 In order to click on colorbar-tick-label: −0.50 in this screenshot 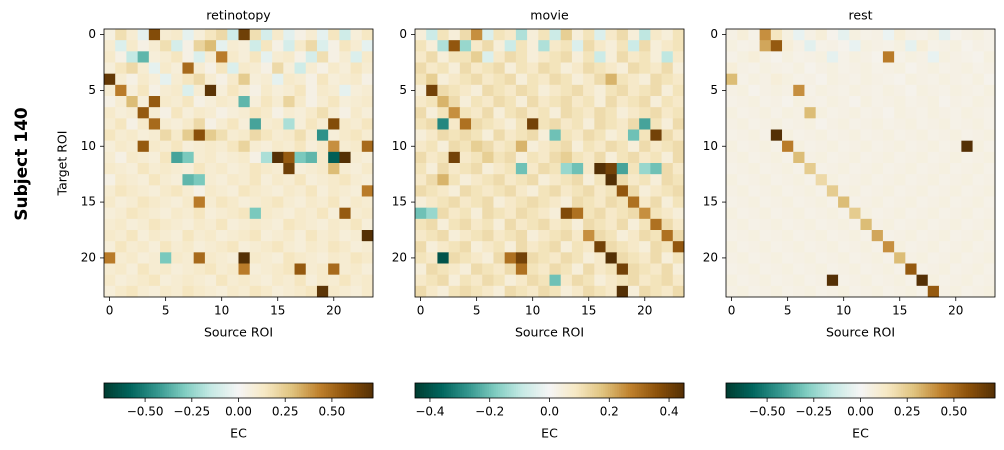, I will do `click(145, 412)`.